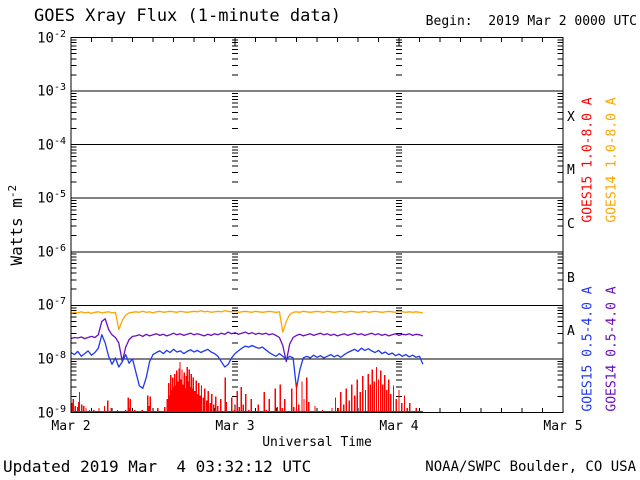 This screenshot has width=640, height=480. What do you see at coordinates (59, 409) in the screenshot?
I see `y-tick-exponent: -9` at bounding box center [59, 409].